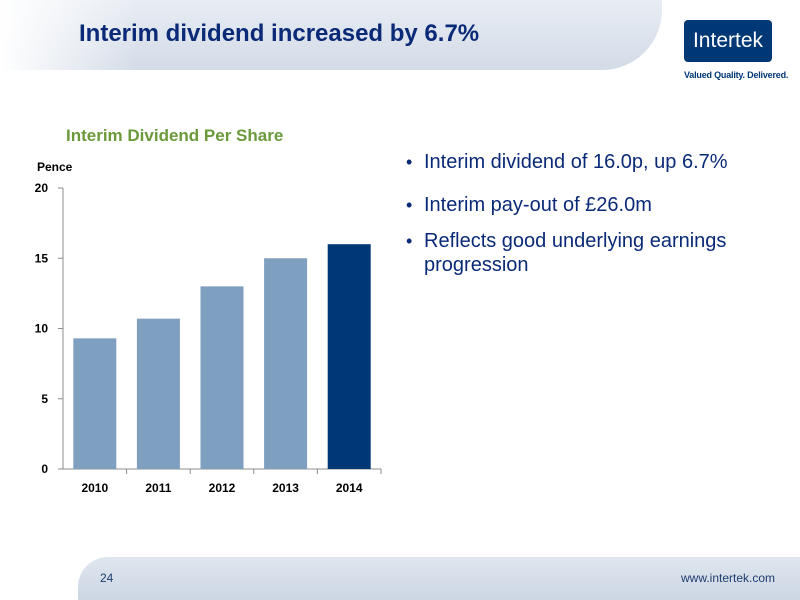 The width and height of the screenshot is (800, 600). What do you see at coordinates (222, 488) in the screenshot?
I see `x-tick-label: 2012` at bounding box center [222, 488].